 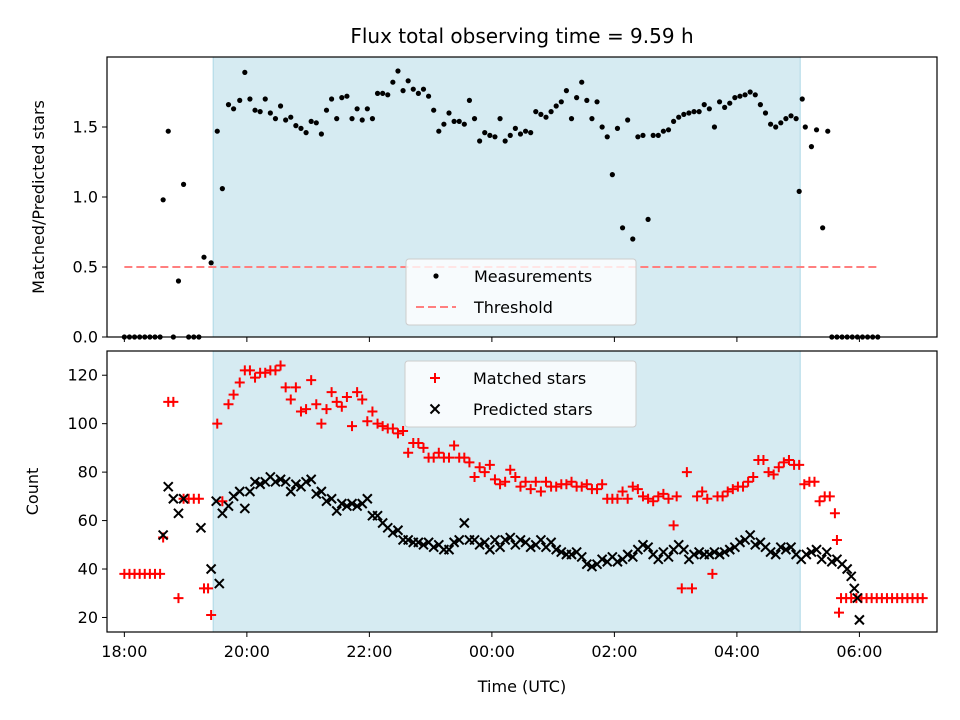 What do you see at coordinates (88, 520) in the screenshot?
I see `y-tick-label: 60` at bounding box center [88, 520].